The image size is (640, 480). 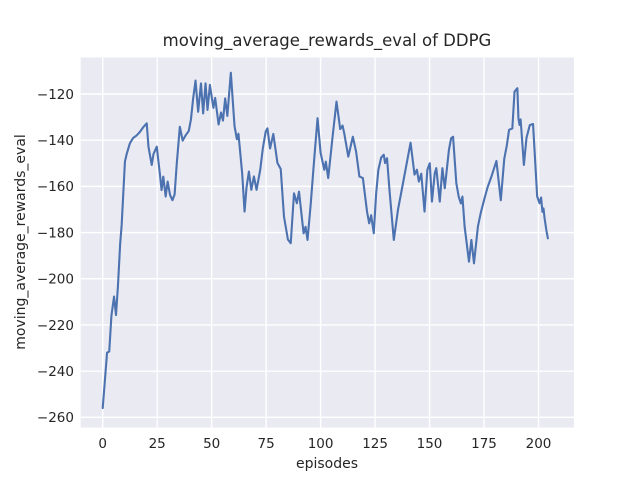 What do you see at coordinates (55, 141) in the screenshot?
I see `y-tick-label: −140` at bounding box center [55, 141].